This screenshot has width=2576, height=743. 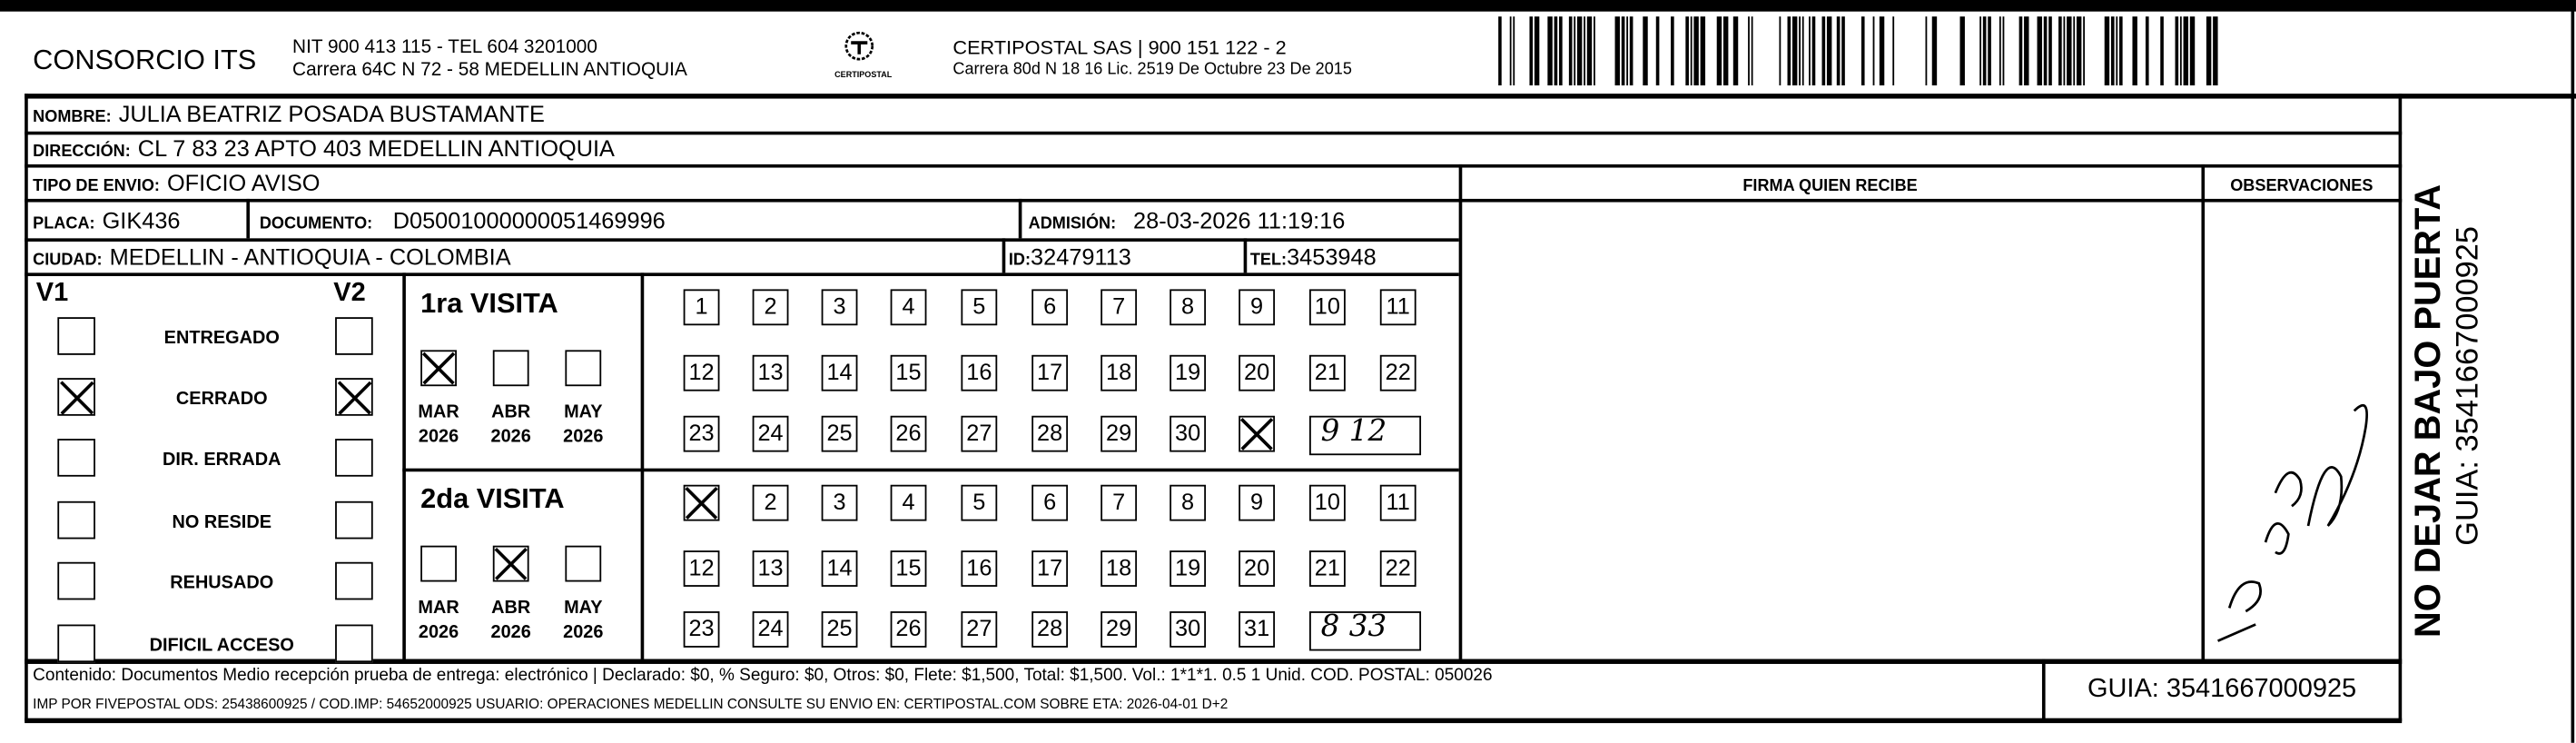 What do you see at coordinates (76, 644) in the screenshot?
I see `v1-checkbox-dificil-acceso` at bounding box center [76, 644].